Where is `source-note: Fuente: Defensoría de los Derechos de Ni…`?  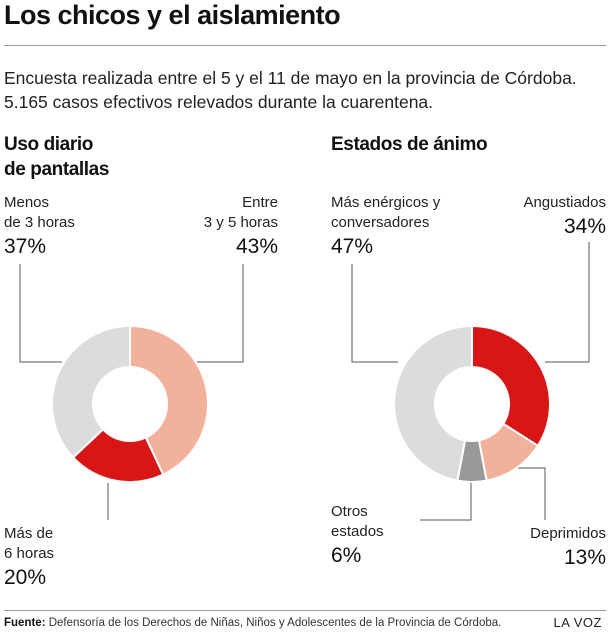
source-note: Fuente: Defensoría de los Derechos de Ni… is located at coordinates (252, 623).